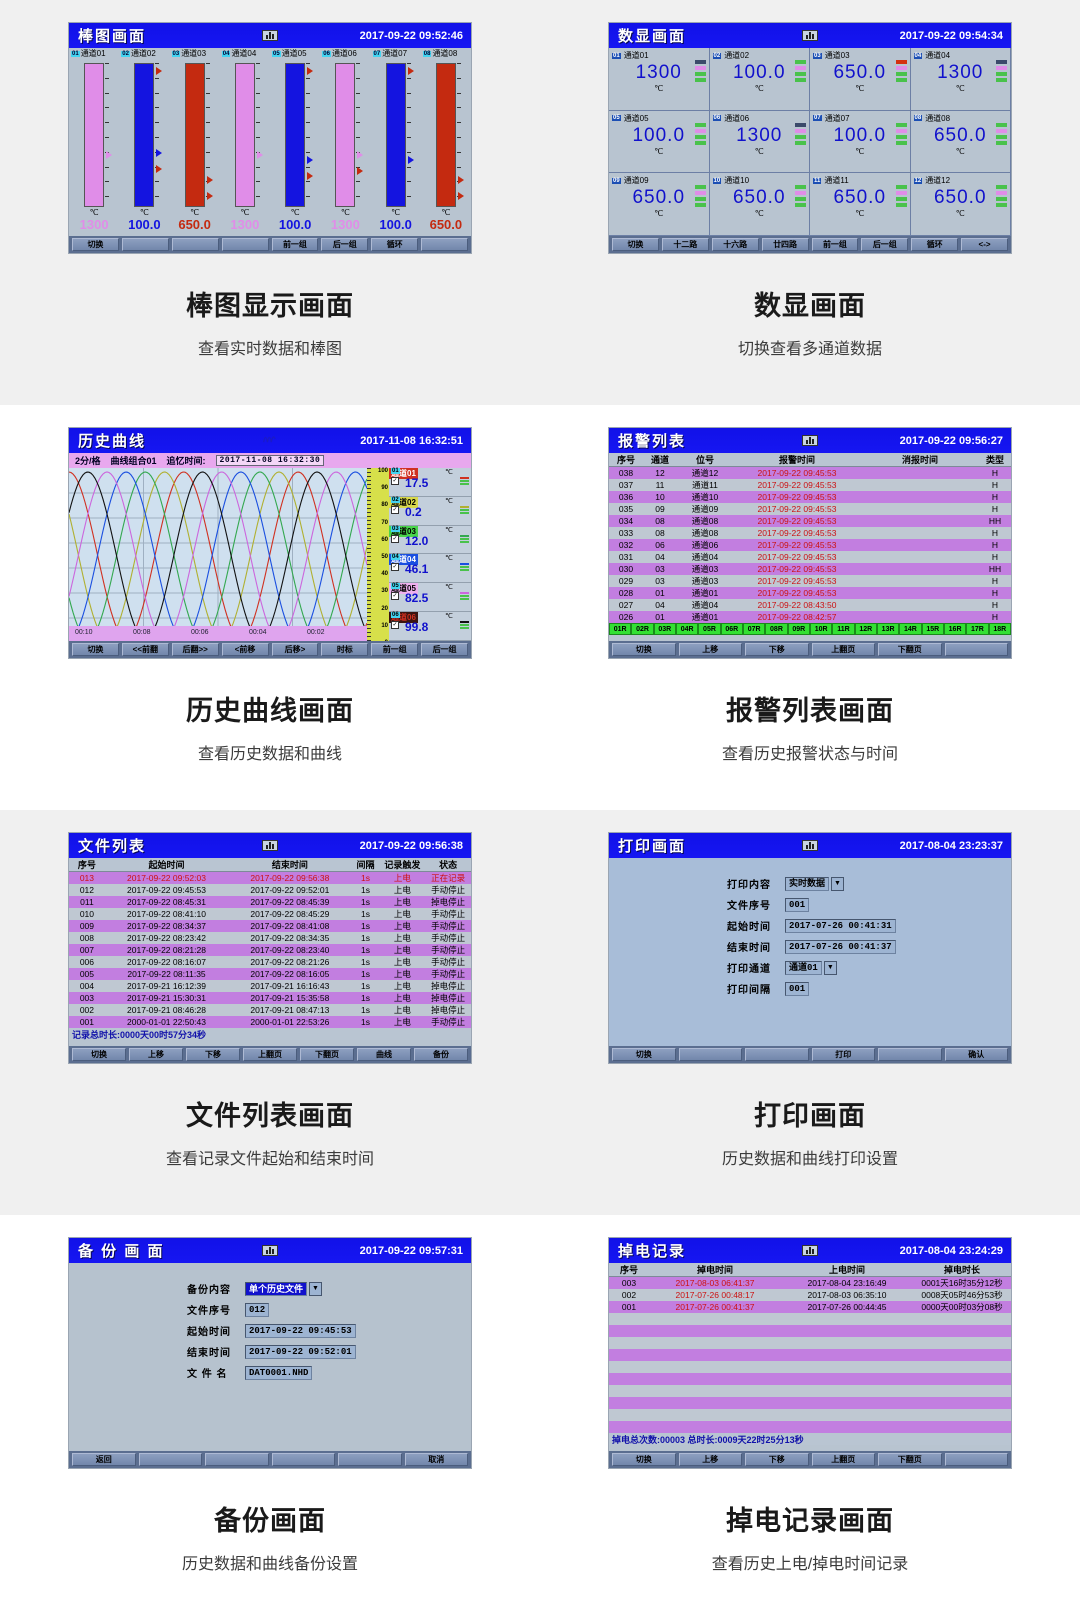 This screenshot has height=1620, width=1080. What do you see at coordinates (810, 497) in the screenshot?
I see `table-row: 036 10 通道10 2017-09-22 09:45:53 H` at bounding box center [810, 497].